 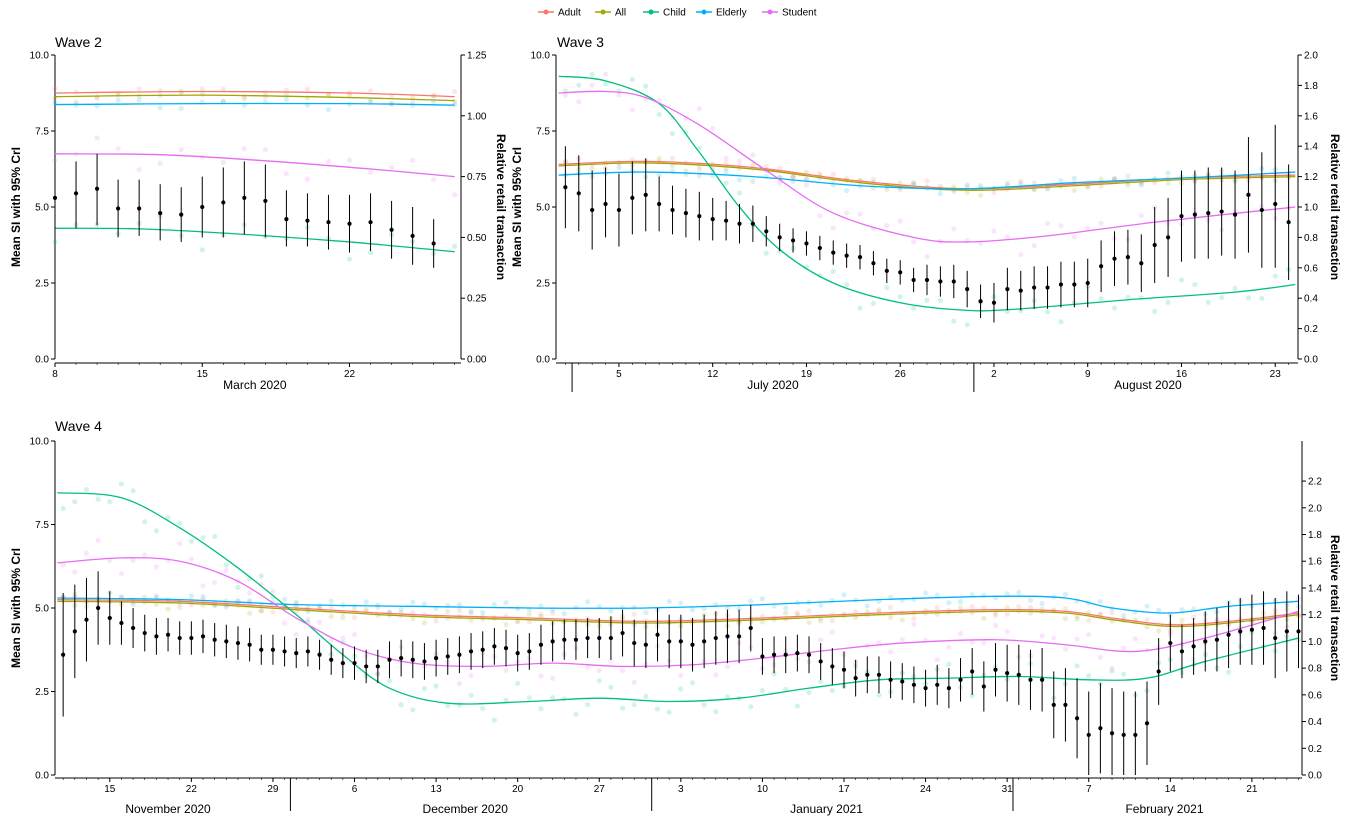 What do you see at coordinates (254, 165) in the screenshot?
I see `series-line-student` at bounding box center [254, 165].